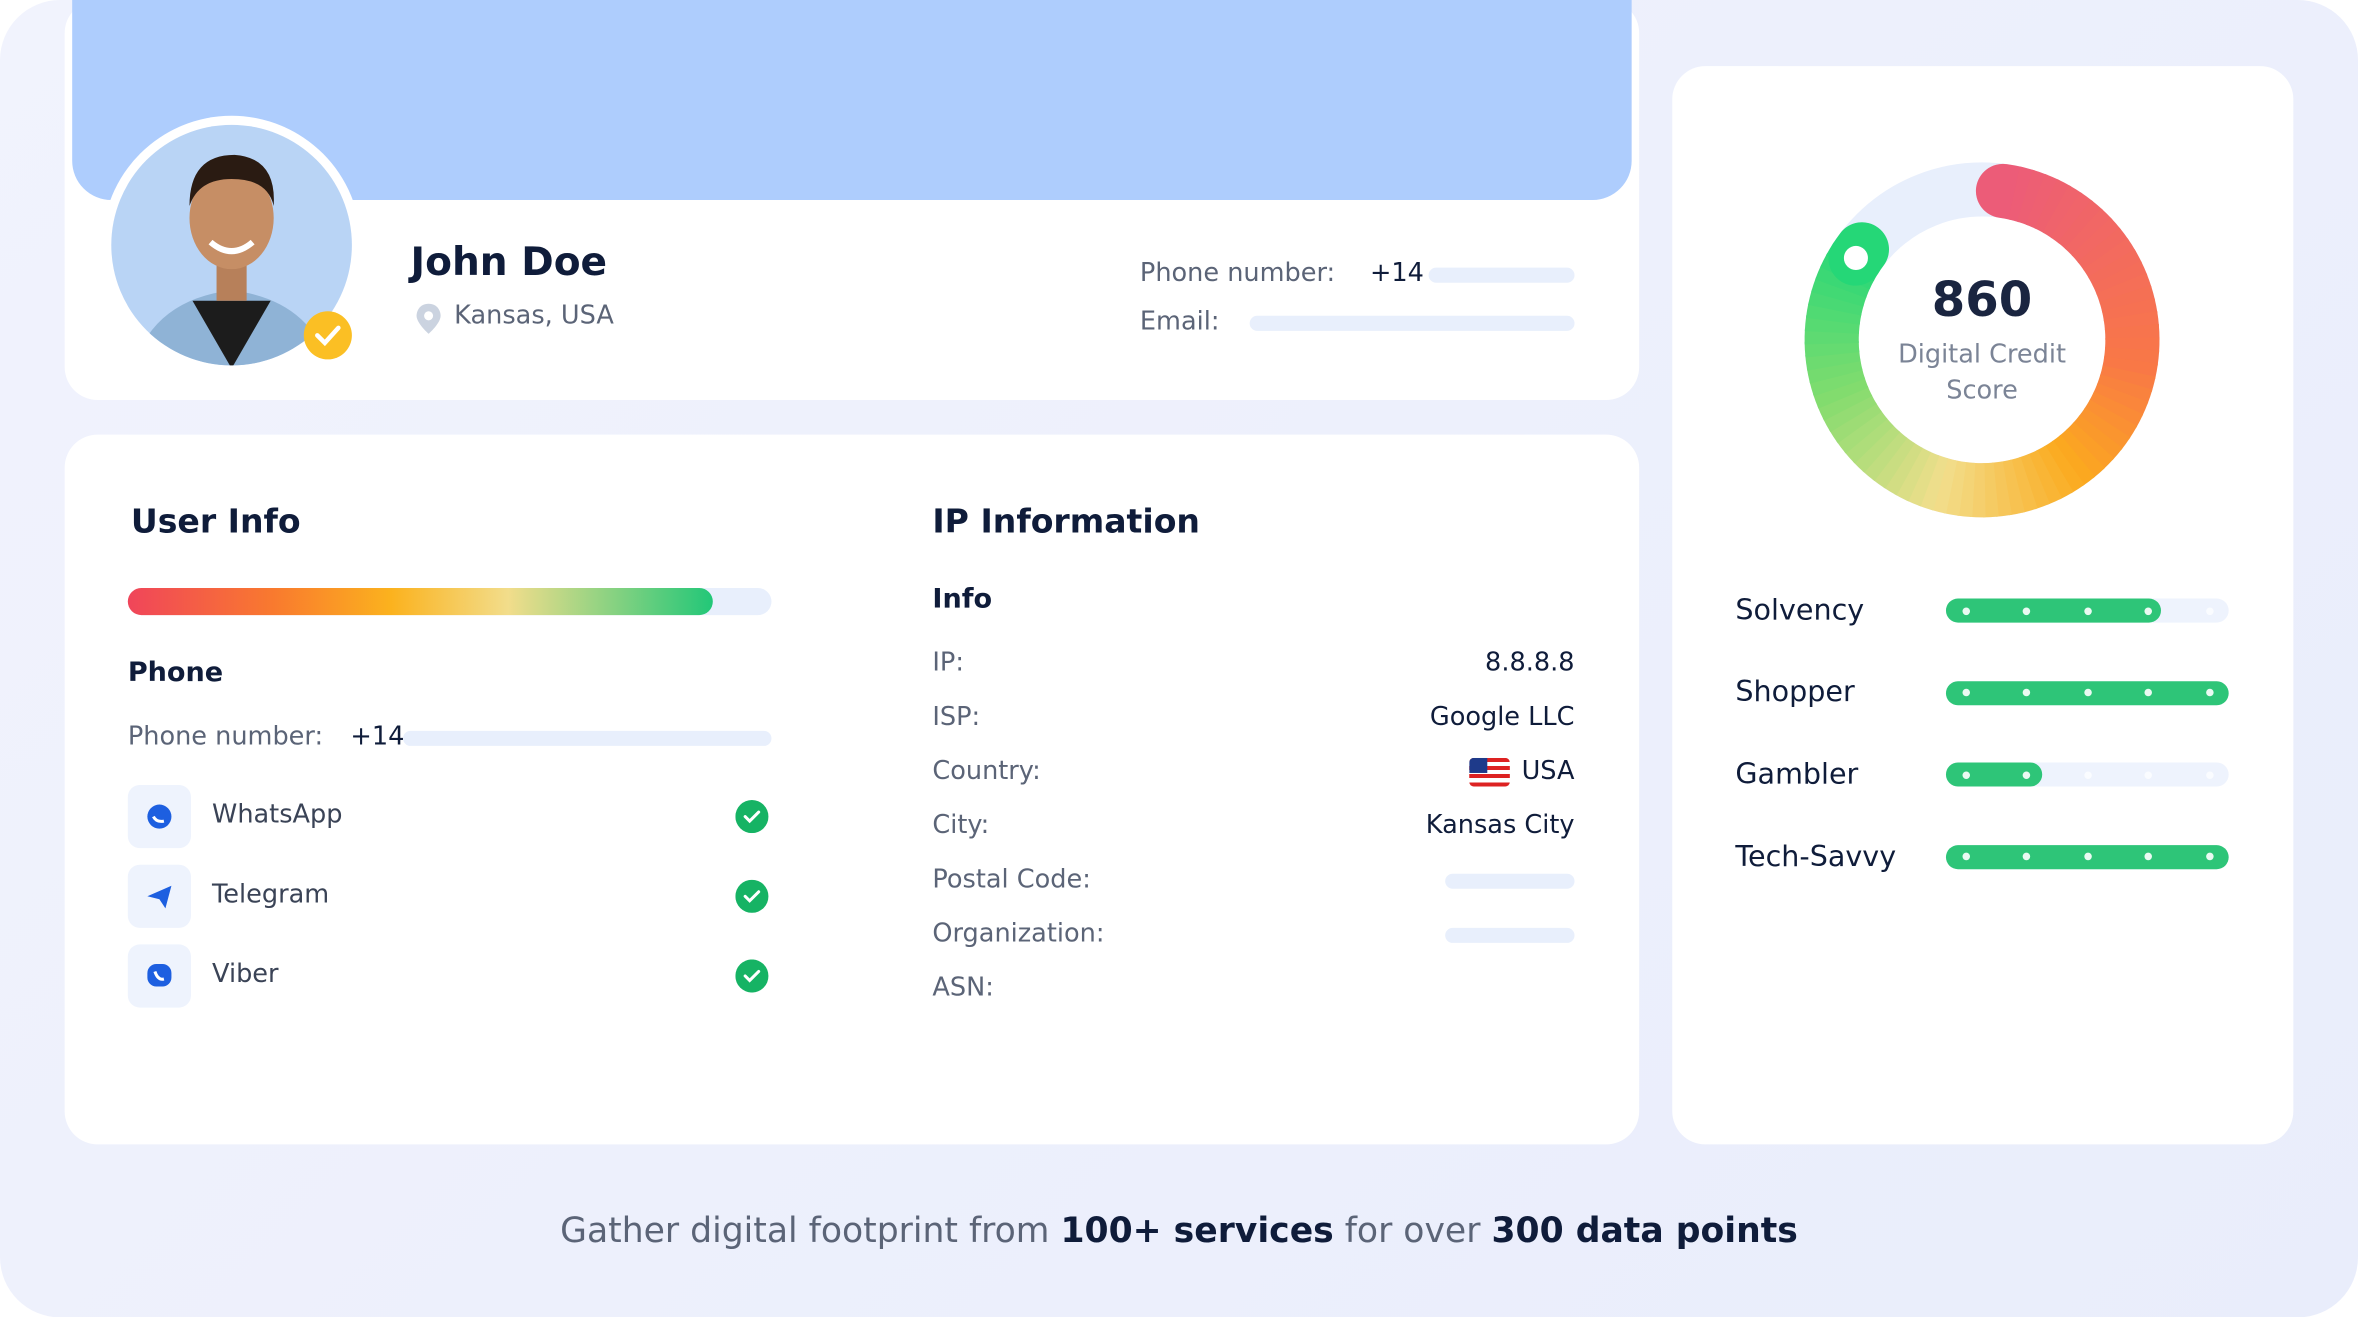 The image size is (2358, 1317). Describe the element at coordinates (1180, 323) in the screenshot. I see `email-label: Email:` at that location.